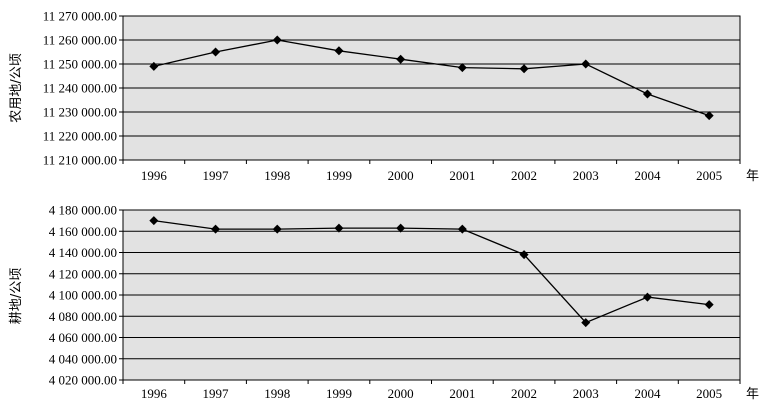 The width and height of the screenshot is (760, 407). I want to click on y-axis-title: 农用地/公顷, so click(16, 87).